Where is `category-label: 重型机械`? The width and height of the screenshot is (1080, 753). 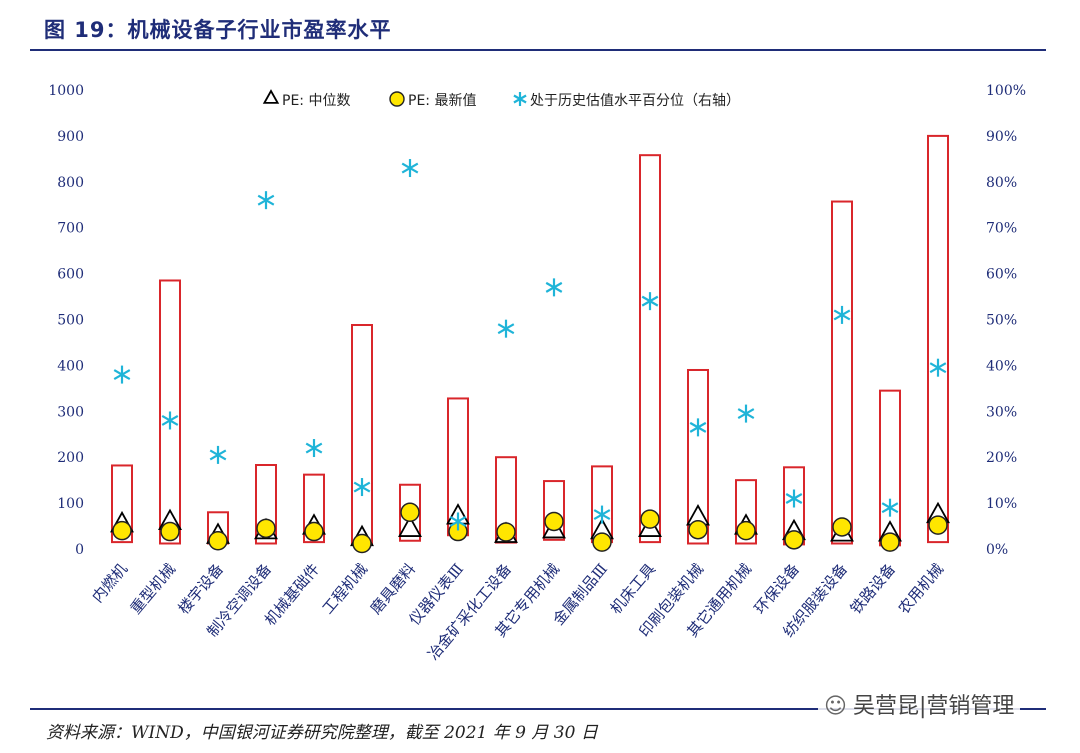 category-label: 重型机械 is located at coordinates (153, 589).